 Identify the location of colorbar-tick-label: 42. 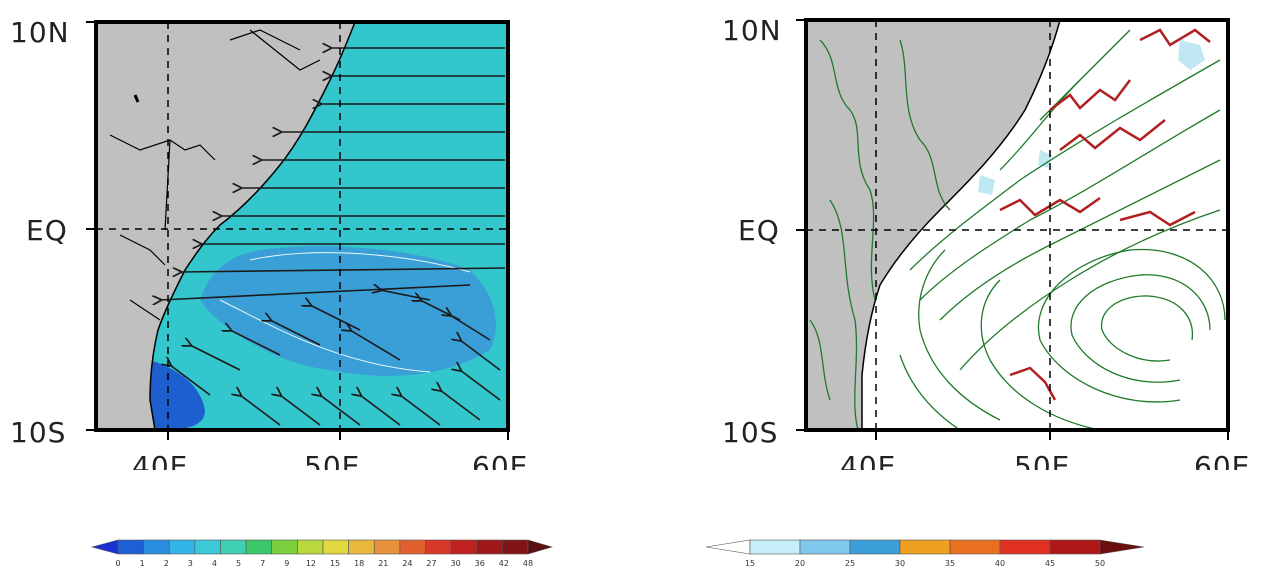
(504, 563).